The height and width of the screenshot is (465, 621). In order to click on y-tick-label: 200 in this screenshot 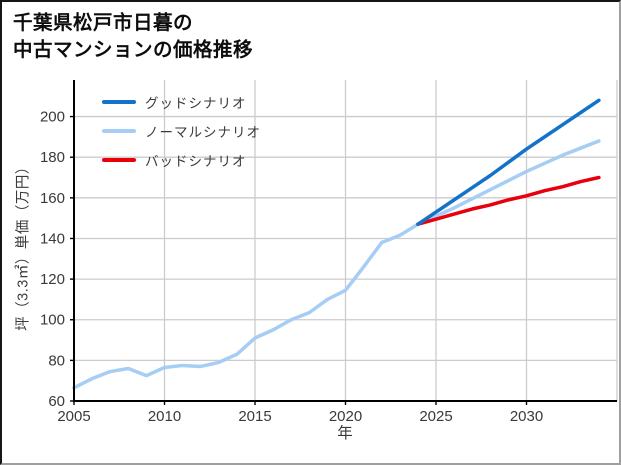, I will do `click(52, 117)`.